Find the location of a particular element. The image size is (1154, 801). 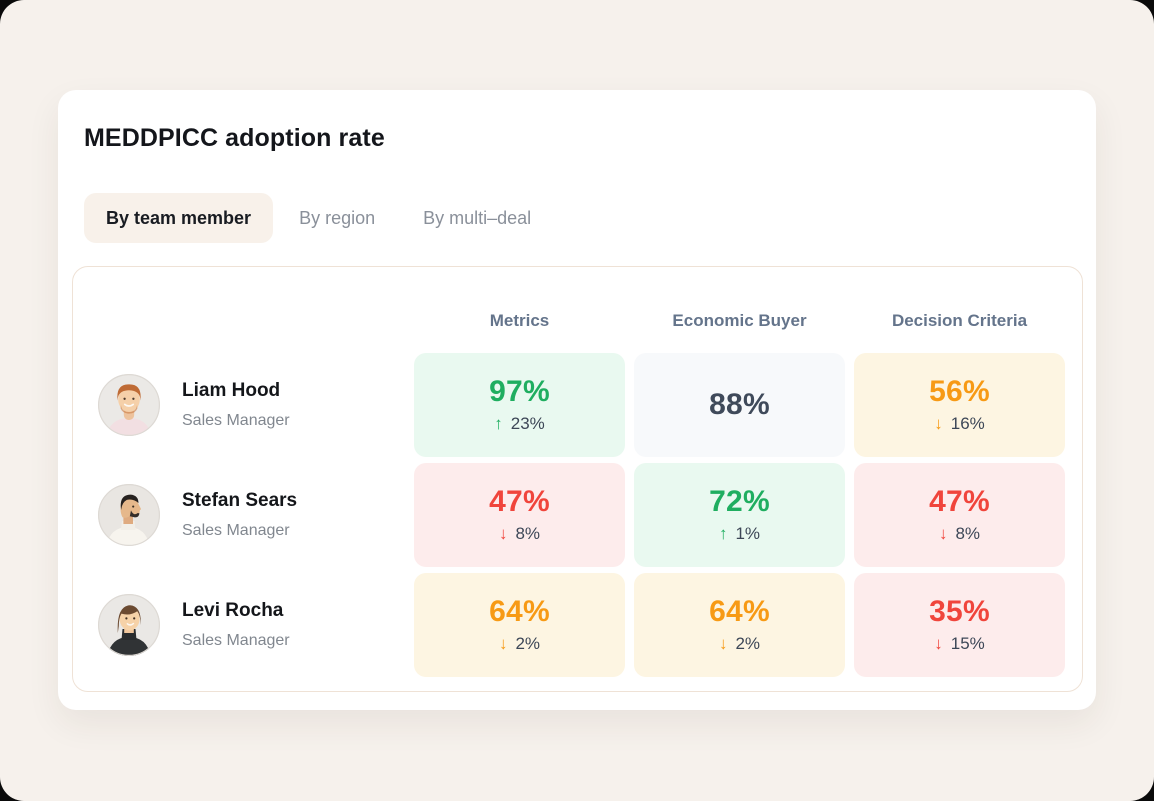

cell-stefan-economic-buyer: 72% ↑ 1% is located at coordinates (739, 515).